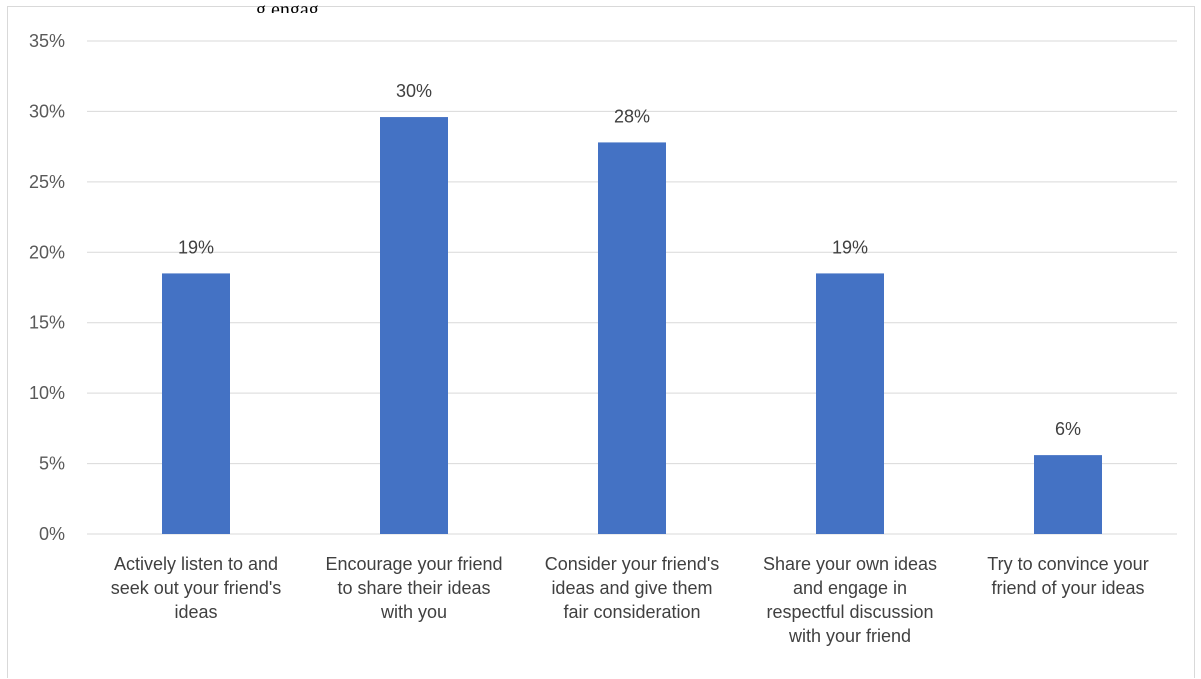 The height and width of the screenshot is (679, 1201). I want to click on category-label-line: with your friend, so click(849, 636).